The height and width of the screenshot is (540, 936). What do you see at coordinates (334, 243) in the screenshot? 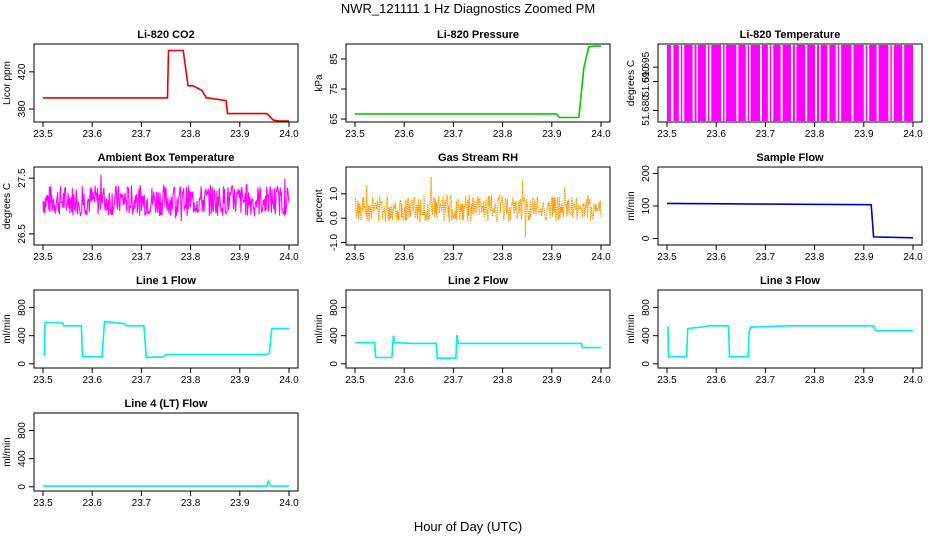
I see `y-tick-label: -1.0` at bounding box center [334, 243].